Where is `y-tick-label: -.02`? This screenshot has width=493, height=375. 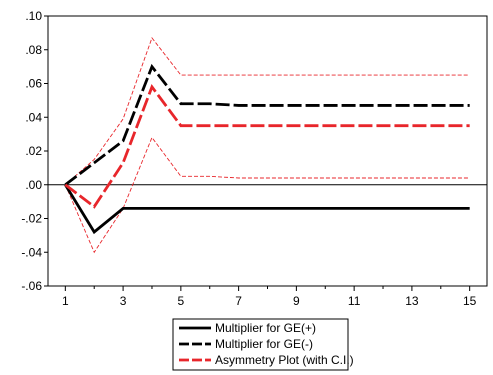
y-tick-label: -.02 is located at coordinates (31, 219).